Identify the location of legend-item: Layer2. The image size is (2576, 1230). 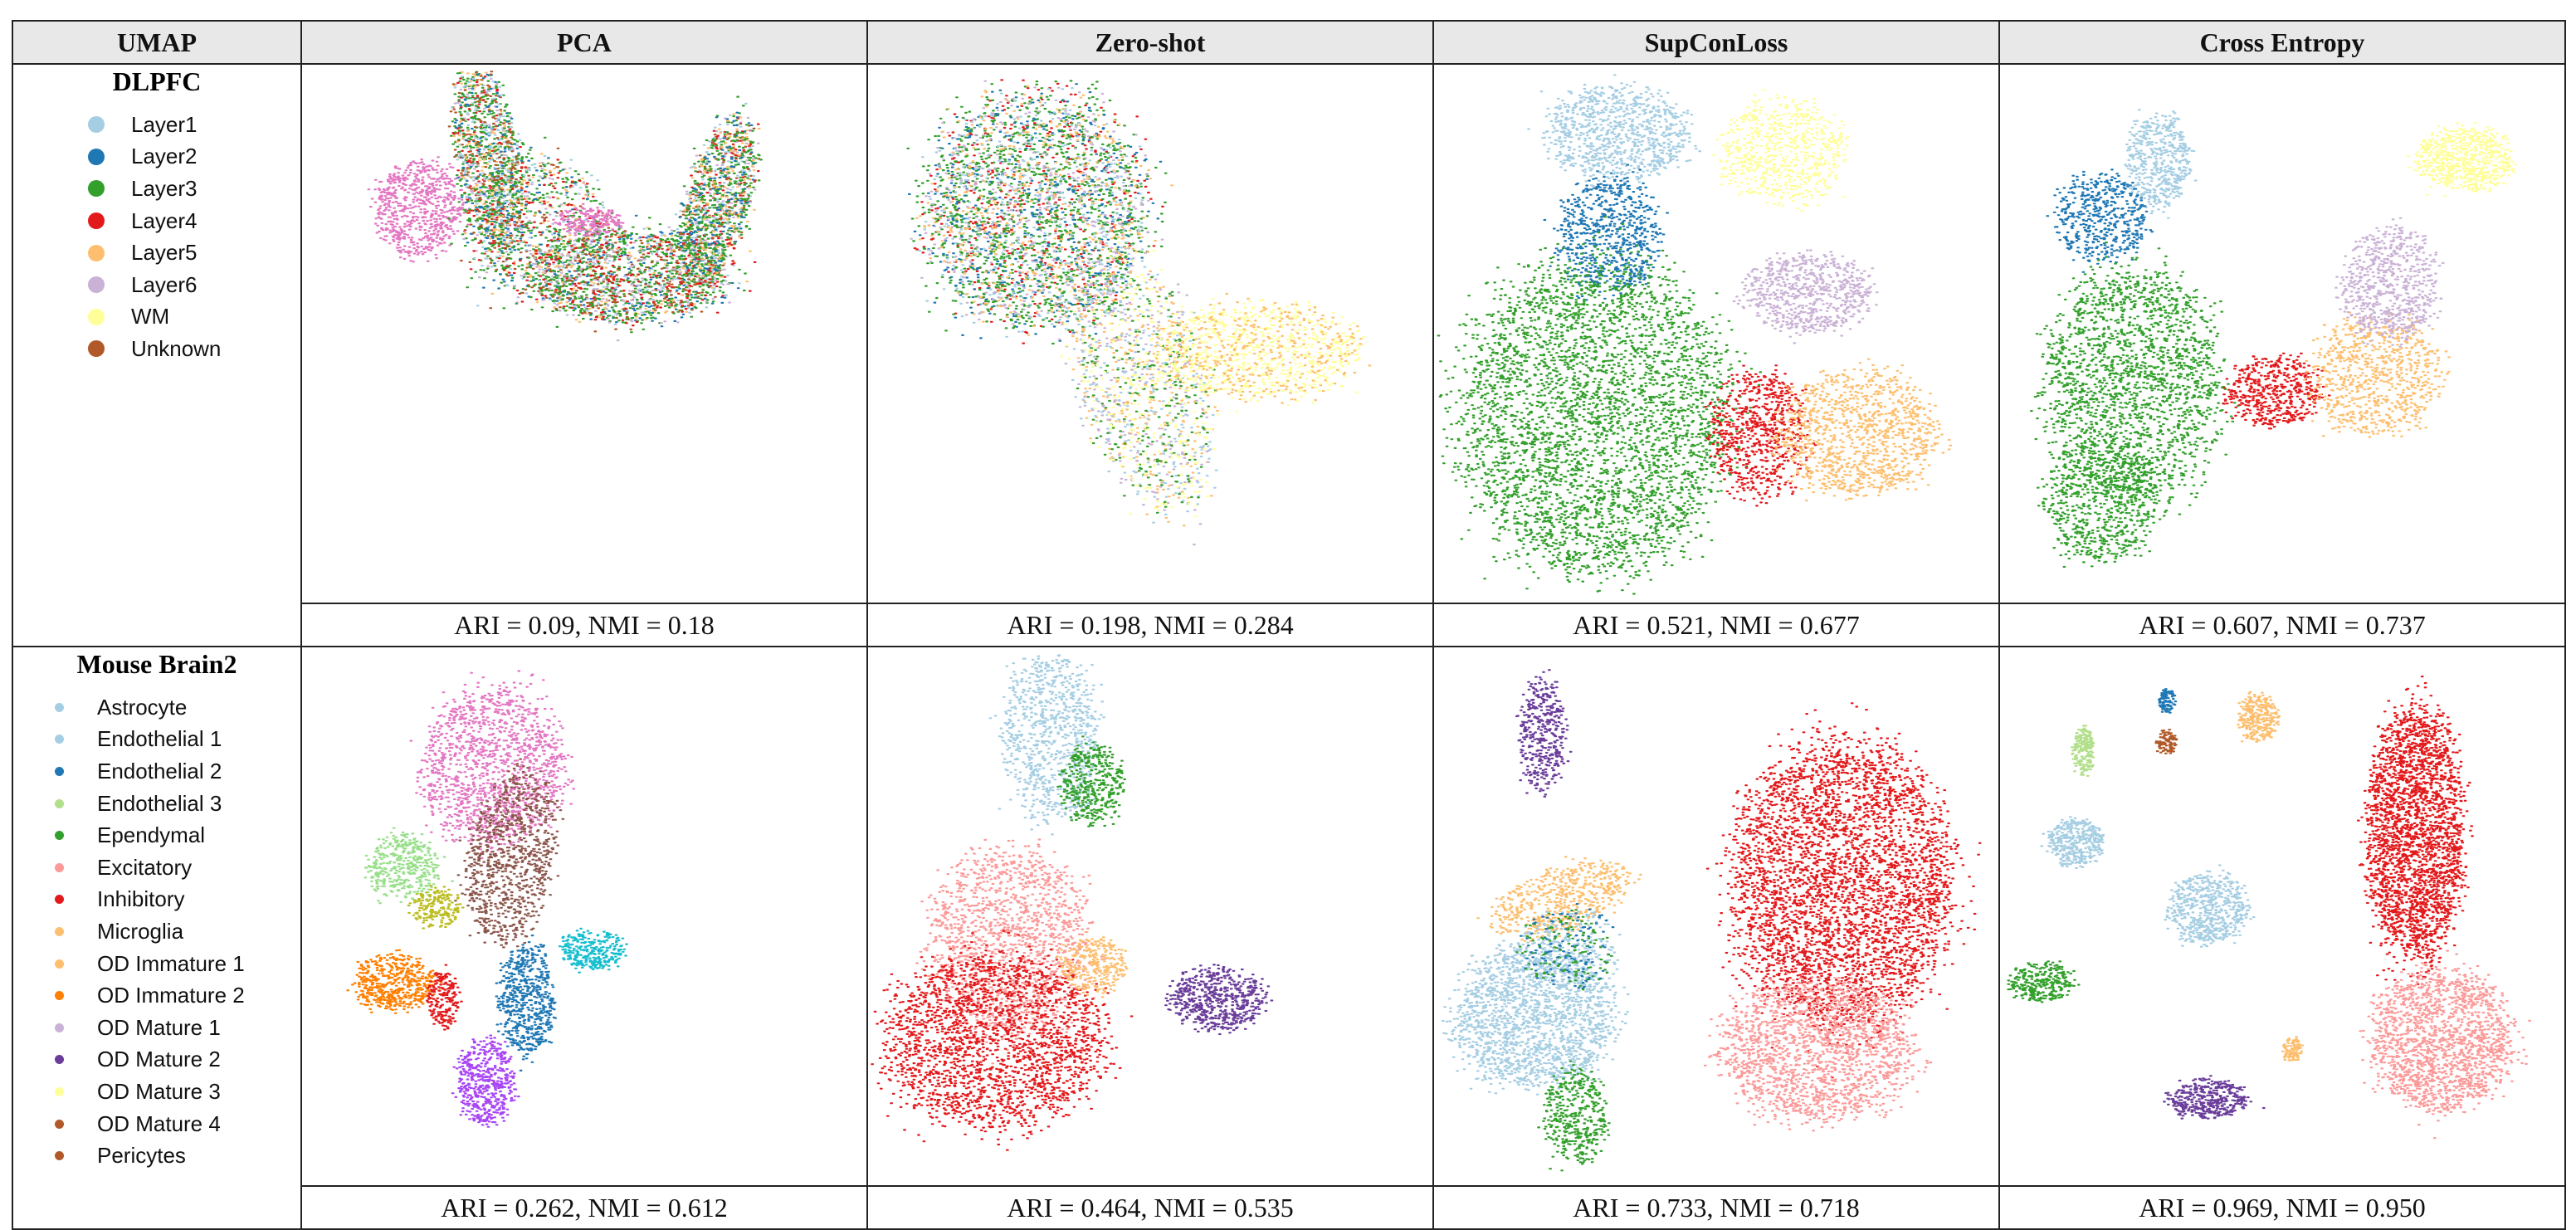
(156, 157).